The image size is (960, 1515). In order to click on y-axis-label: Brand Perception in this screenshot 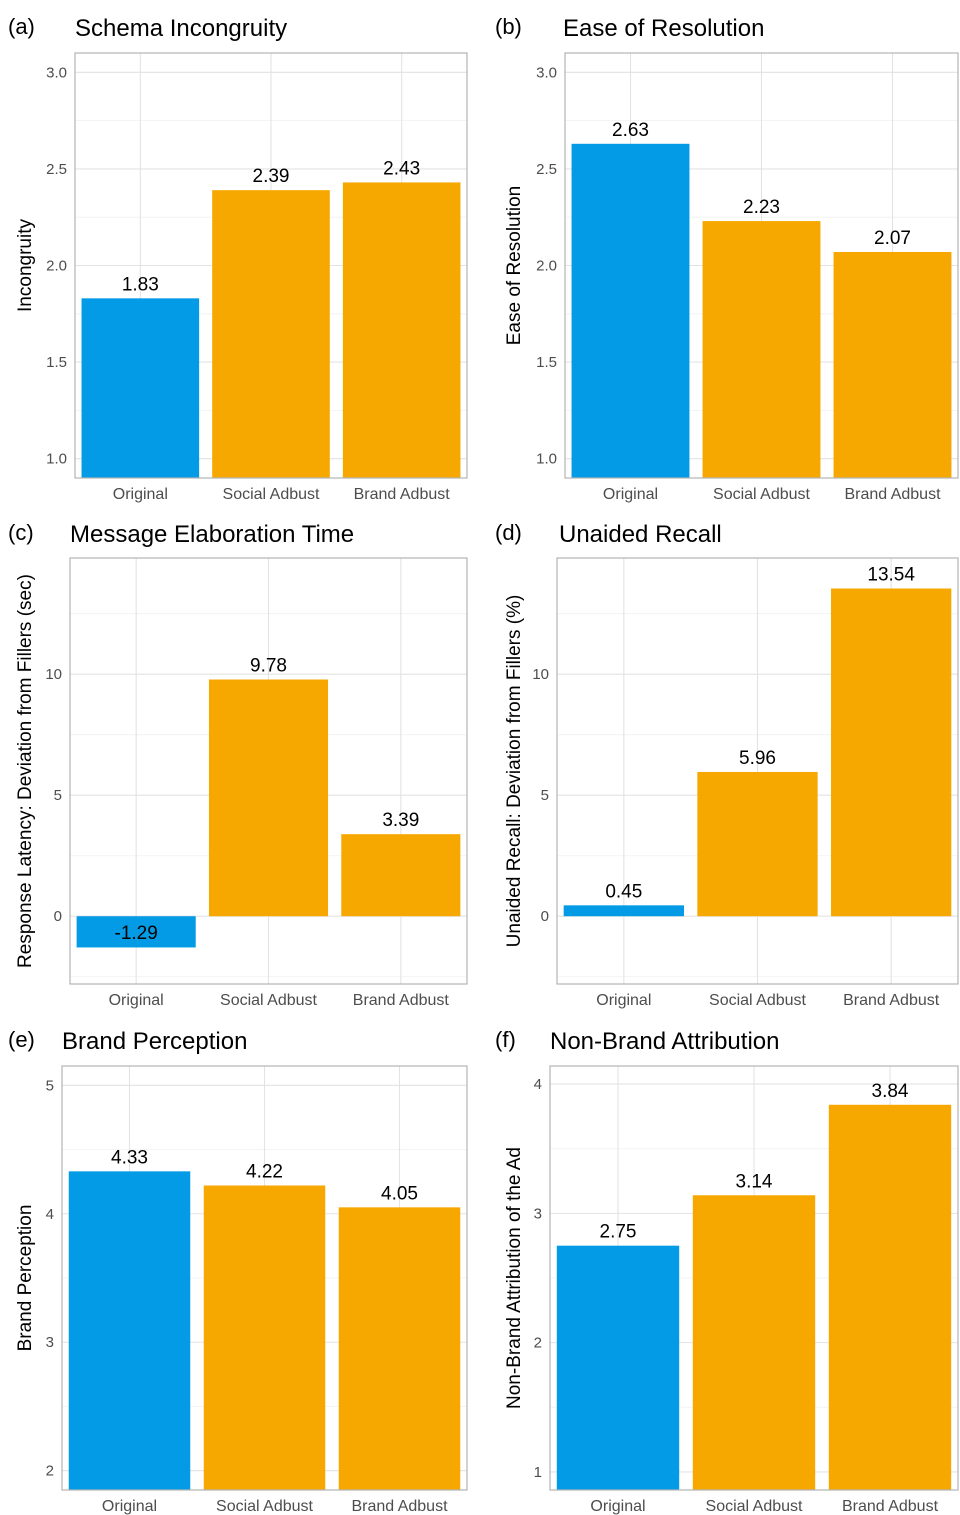, I will do `click(25, 1278)`.